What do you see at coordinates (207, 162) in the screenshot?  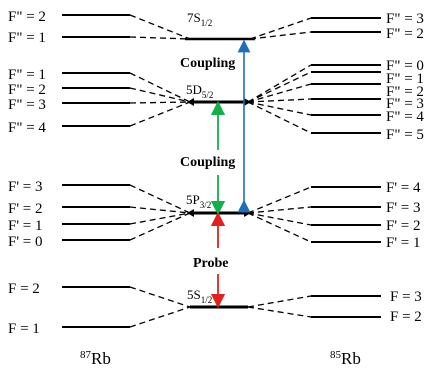 I see `coupling-label-lower: Coupling` at bounding box center [207, 162].